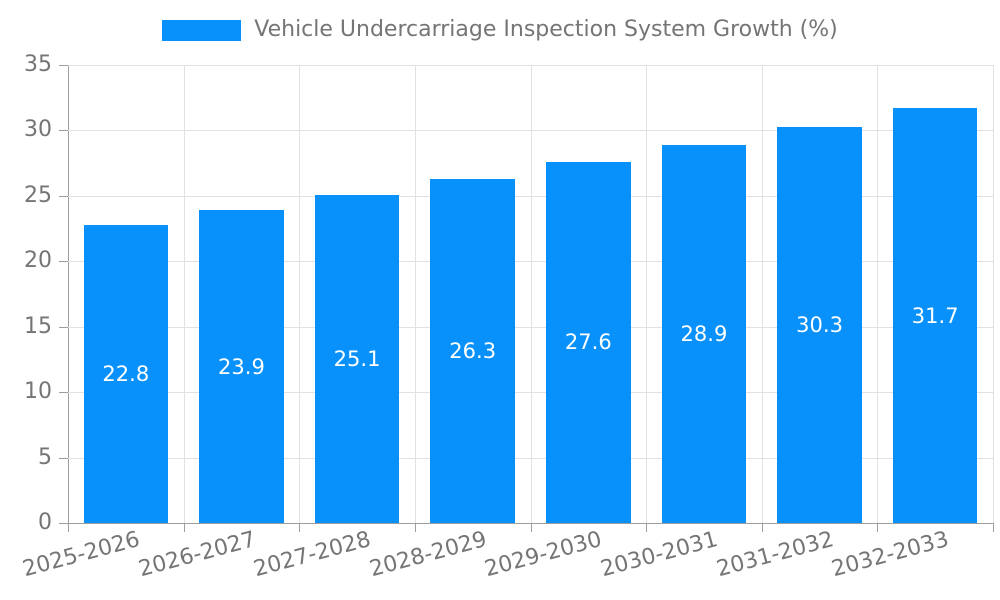 The width and height of the screenshot is (1000, 600). I want to click on bar: 25.1, so click(357, 358).